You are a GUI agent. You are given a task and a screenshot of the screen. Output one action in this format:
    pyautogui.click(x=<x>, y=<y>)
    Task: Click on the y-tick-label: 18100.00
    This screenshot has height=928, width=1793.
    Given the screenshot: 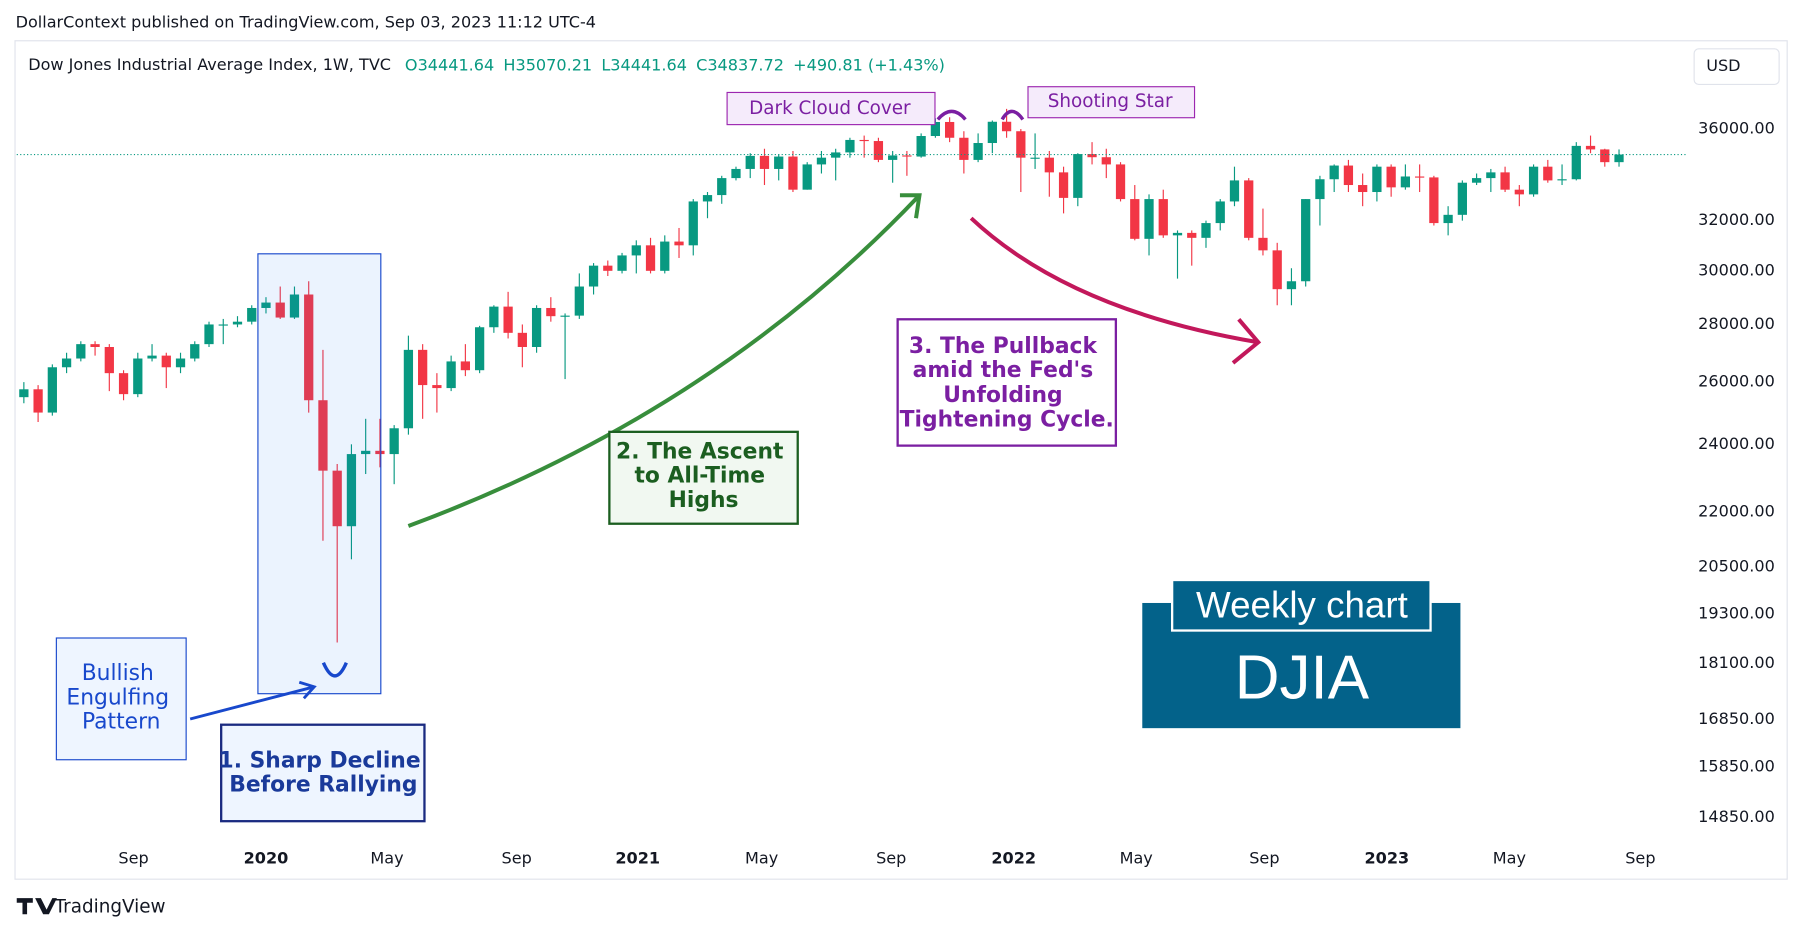 What is the action you would take?
    pyautogui.click(x=1736, y=662)
    